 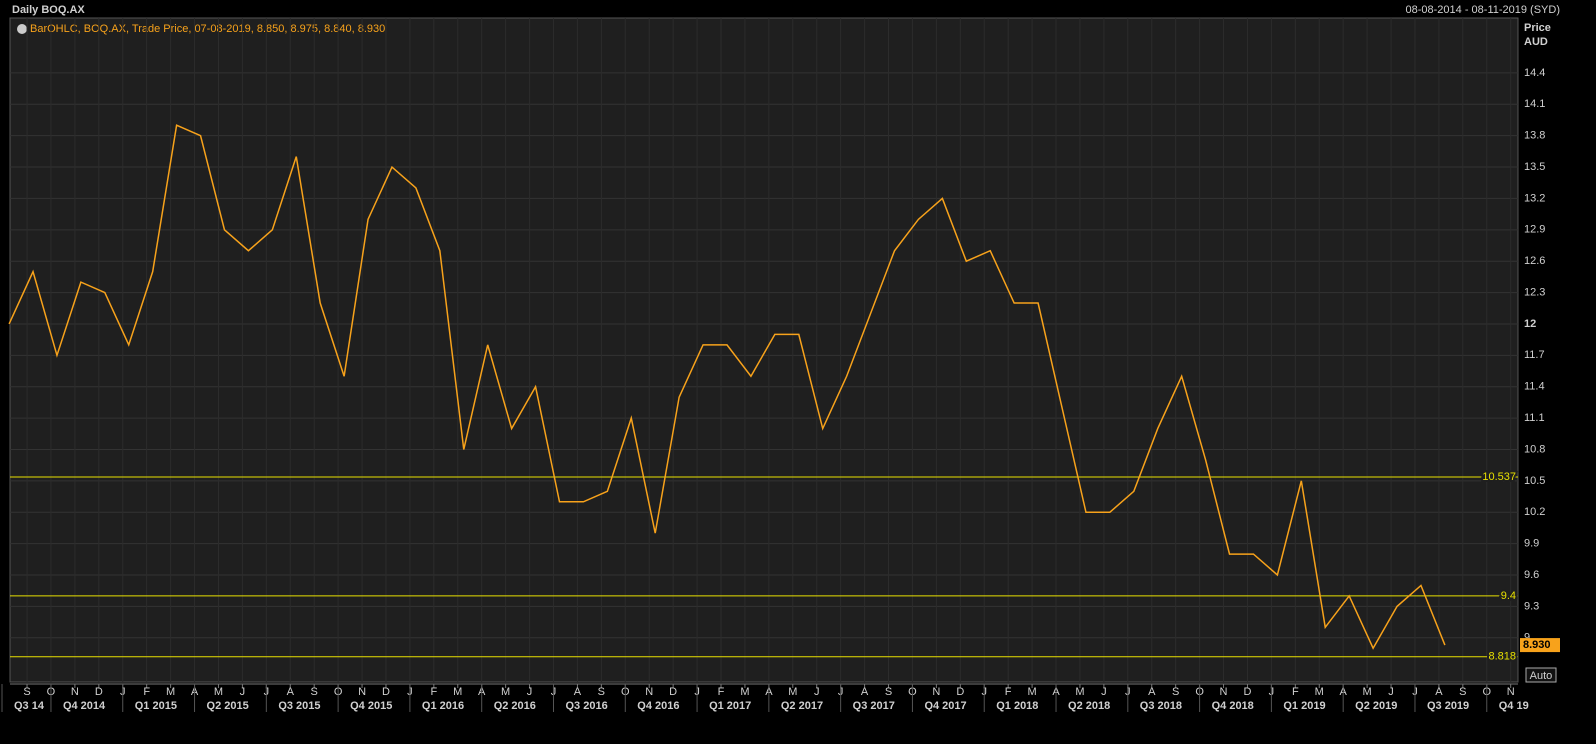 I want to click on auto-button, so click(x=1541, y=675).